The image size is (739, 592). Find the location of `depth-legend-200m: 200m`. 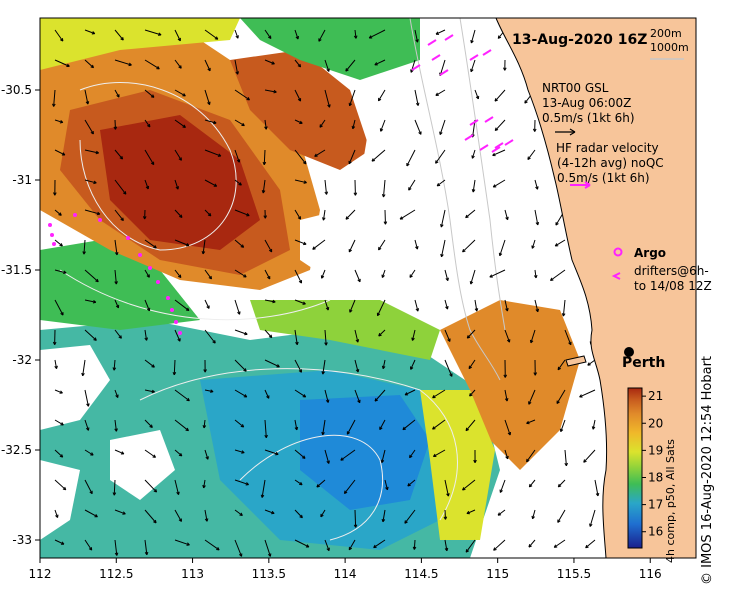

depth-legend-200m: 200m is located at coordinates (666, 33).